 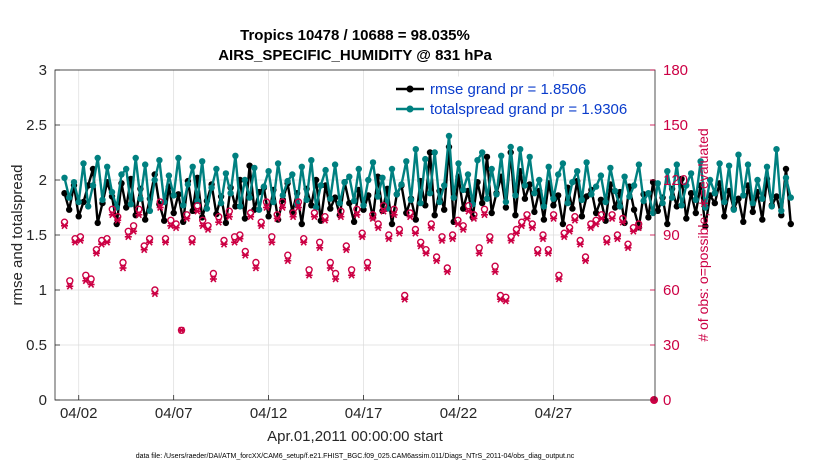 I want to click on y-right-tick-label: 120, so click(x=675, y=180).